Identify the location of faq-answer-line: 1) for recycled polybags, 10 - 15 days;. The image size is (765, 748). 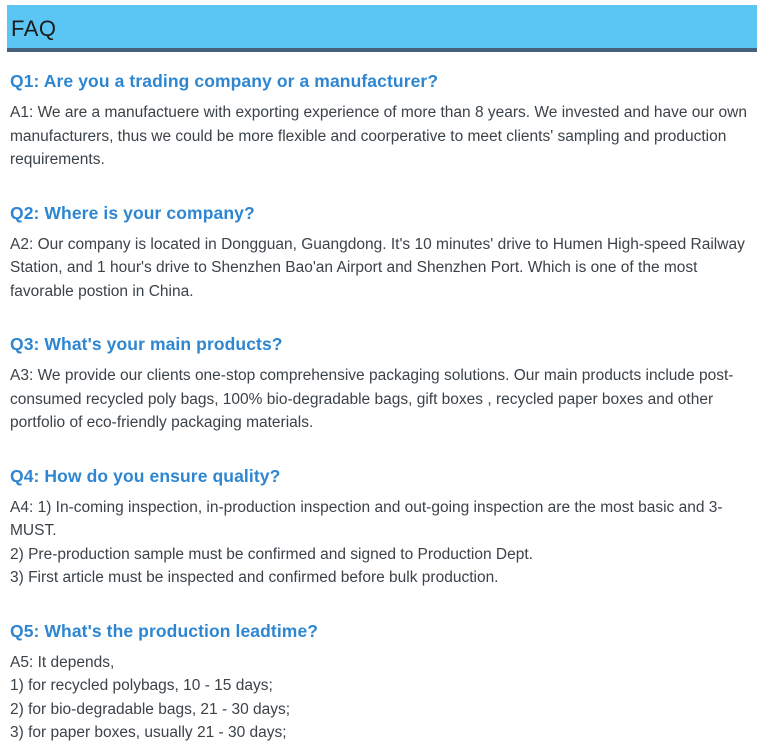
(141, 685).